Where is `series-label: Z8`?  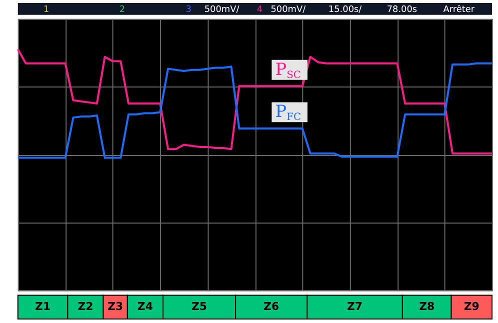 series-label: Z8 is located at coordinates (427, 307).